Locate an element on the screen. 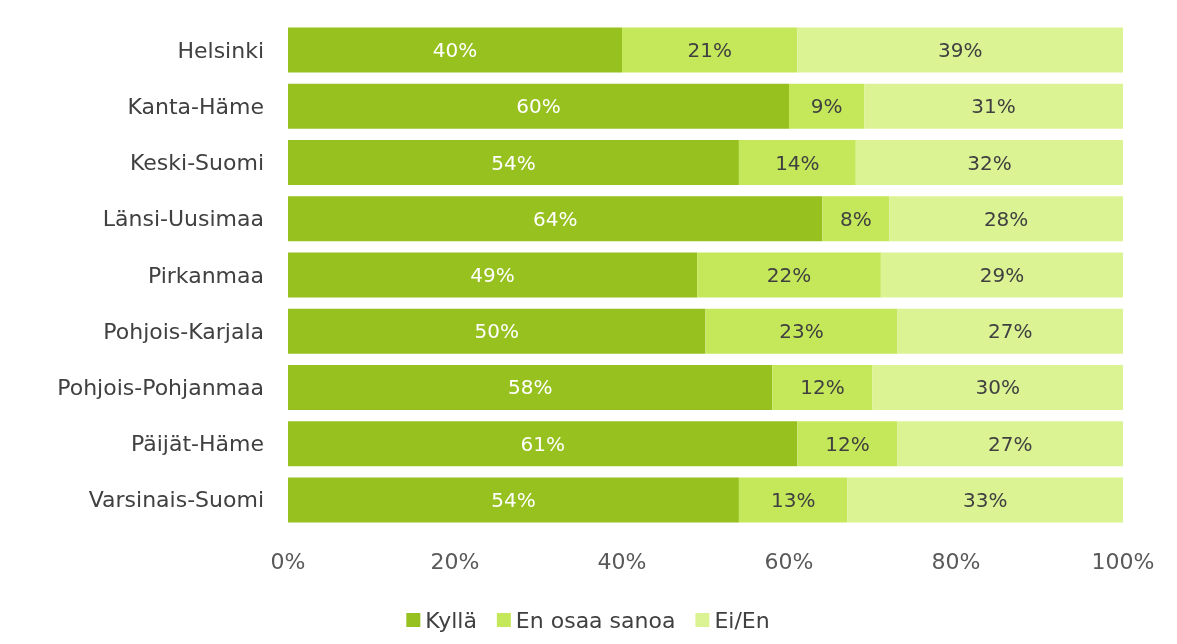 The width and height of the screenshot is (1177, 644). y-tick-label: Pohjois-Pohjanmaa is located at coordinates (160, 387).